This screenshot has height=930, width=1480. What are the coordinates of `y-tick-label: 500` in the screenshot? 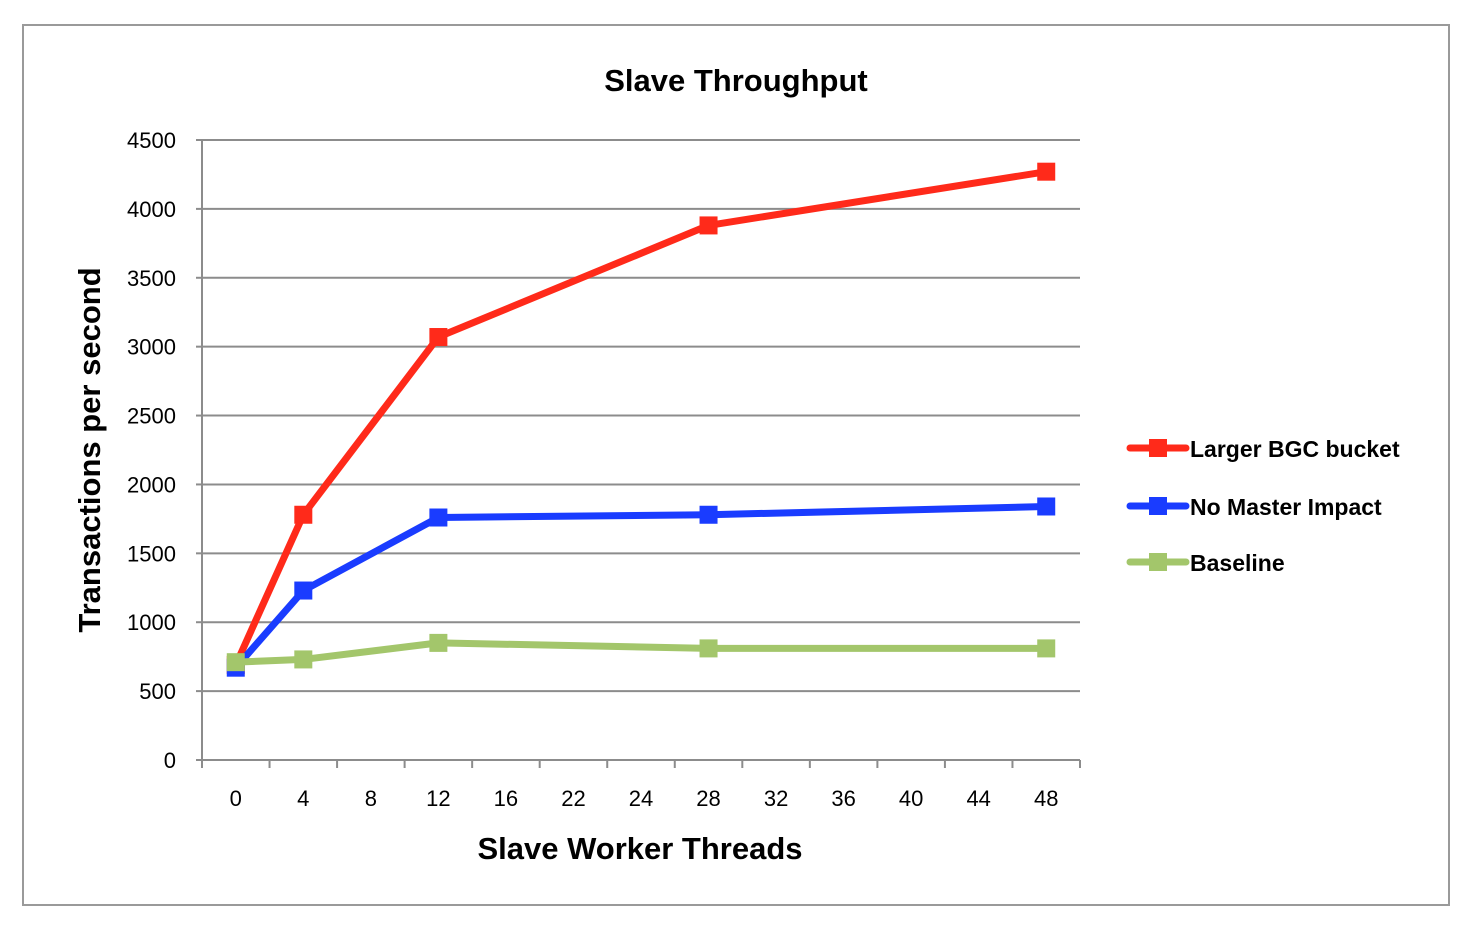 It's located at (157, 691).